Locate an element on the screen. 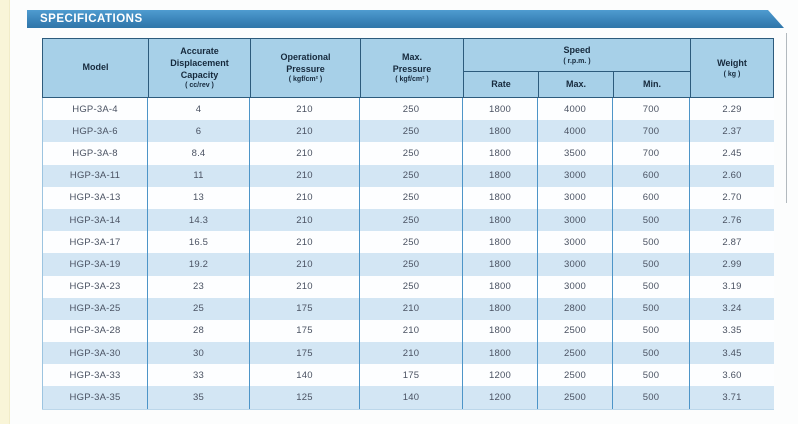  cell-capacity: 19.2 is located at coordinates (199, 264).